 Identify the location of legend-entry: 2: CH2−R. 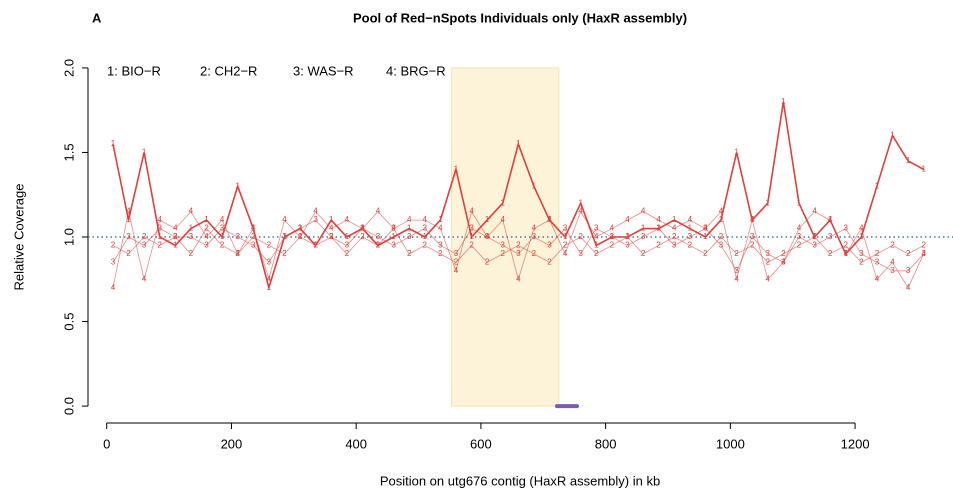
(228, 70).